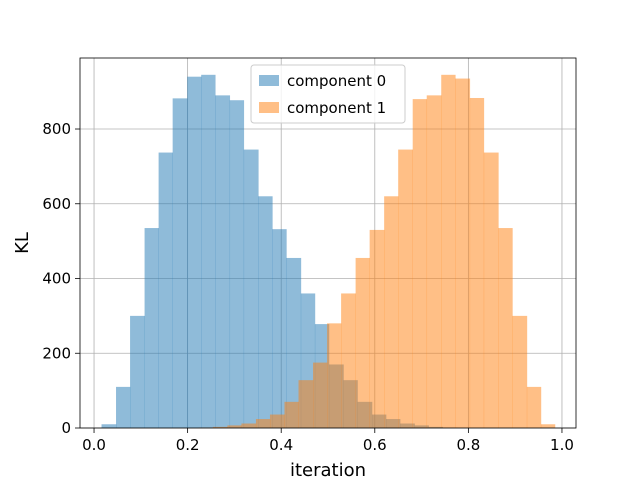  Describe the element at coordinates (223, 262) in the screenshot. I see `bar-s0-b8` at that location.